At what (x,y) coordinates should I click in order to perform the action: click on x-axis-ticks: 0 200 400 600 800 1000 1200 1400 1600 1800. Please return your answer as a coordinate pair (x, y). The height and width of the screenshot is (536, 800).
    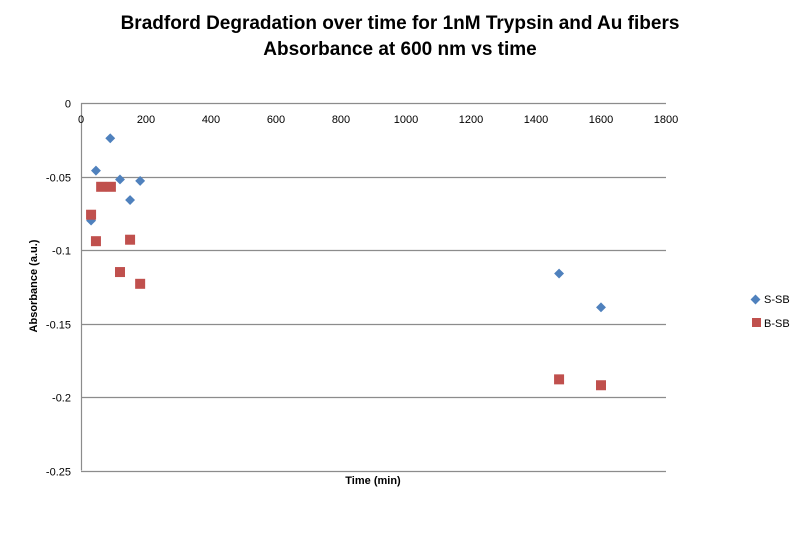
    Looking at the image, I should click on (378, 120).